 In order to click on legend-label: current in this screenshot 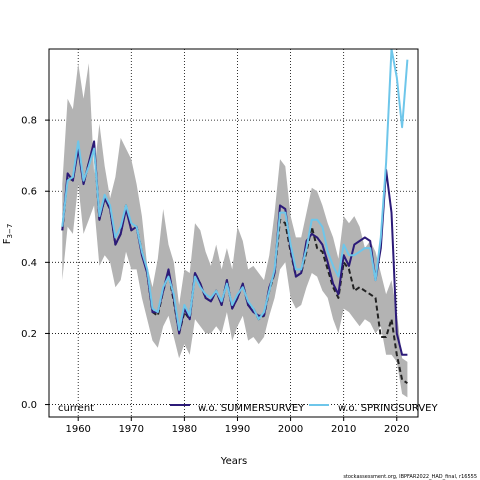, I will do `click(76, 408)`.